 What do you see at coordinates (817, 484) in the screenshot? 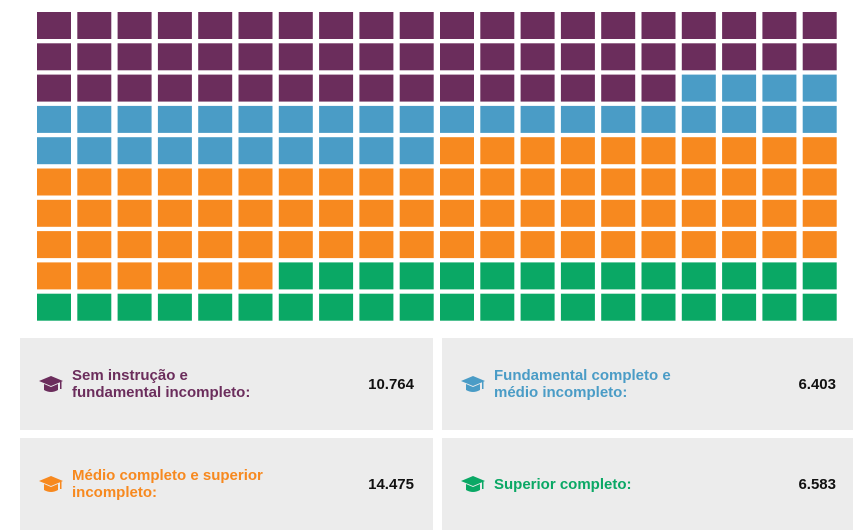
I see `value-label: 6.583` at bounding box center [817, 484].